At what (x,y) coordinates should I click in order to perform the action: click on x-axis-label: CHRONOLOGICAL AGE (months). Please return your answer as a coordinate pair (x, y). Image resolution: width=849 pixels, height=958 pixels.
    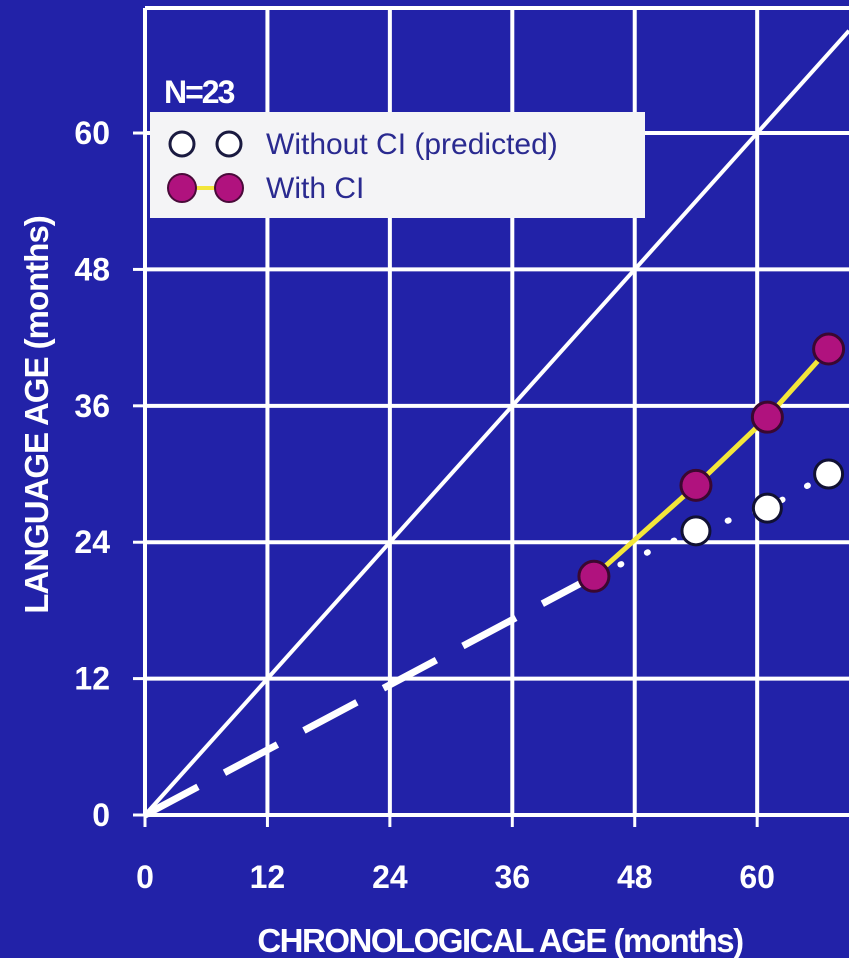
    Looking at the image, I should click on (500, 940).